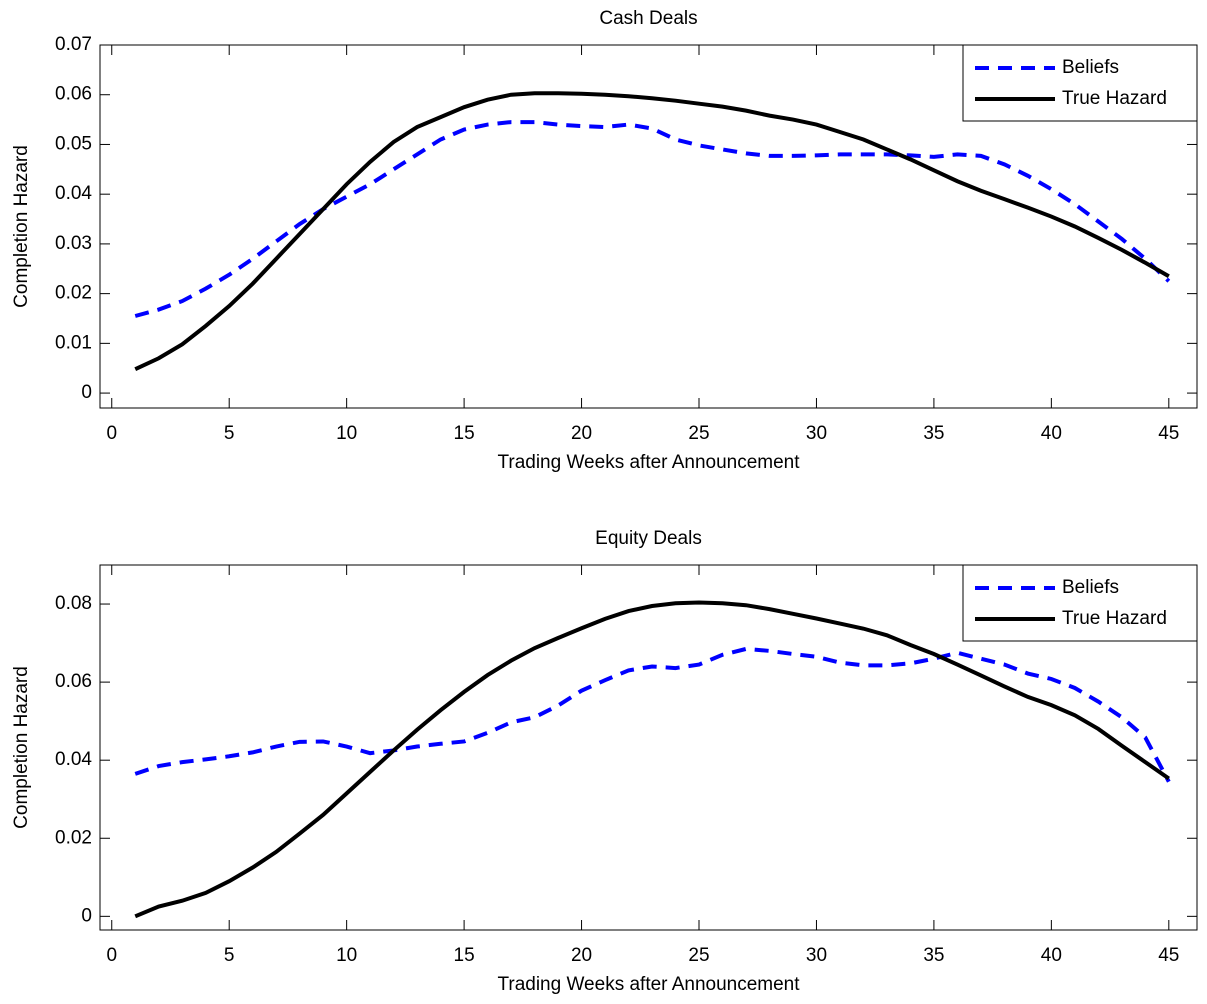  Describe the element at coordinates (73, 603) in the screenshot. I see `y-tick-label: 0.08` at that location.